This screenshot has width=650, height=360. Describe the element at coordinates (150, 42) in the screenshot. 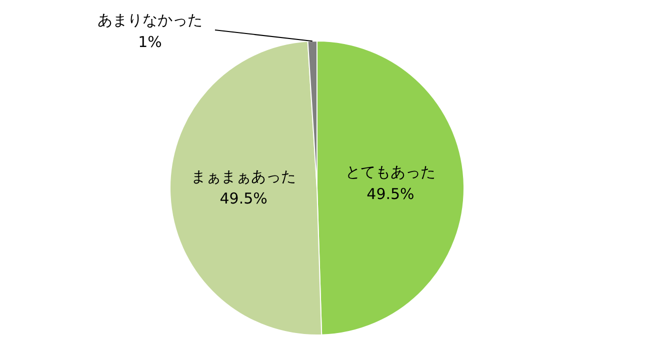

I see `data-label: 1%` at that location.